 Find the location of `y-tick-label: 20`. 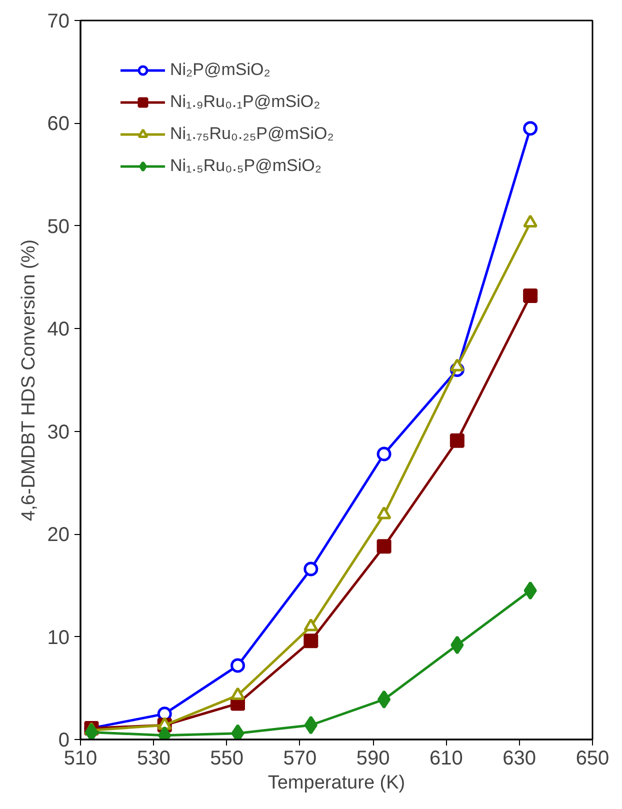

y-tick-label: 20 is located at coordinates (58, 535).